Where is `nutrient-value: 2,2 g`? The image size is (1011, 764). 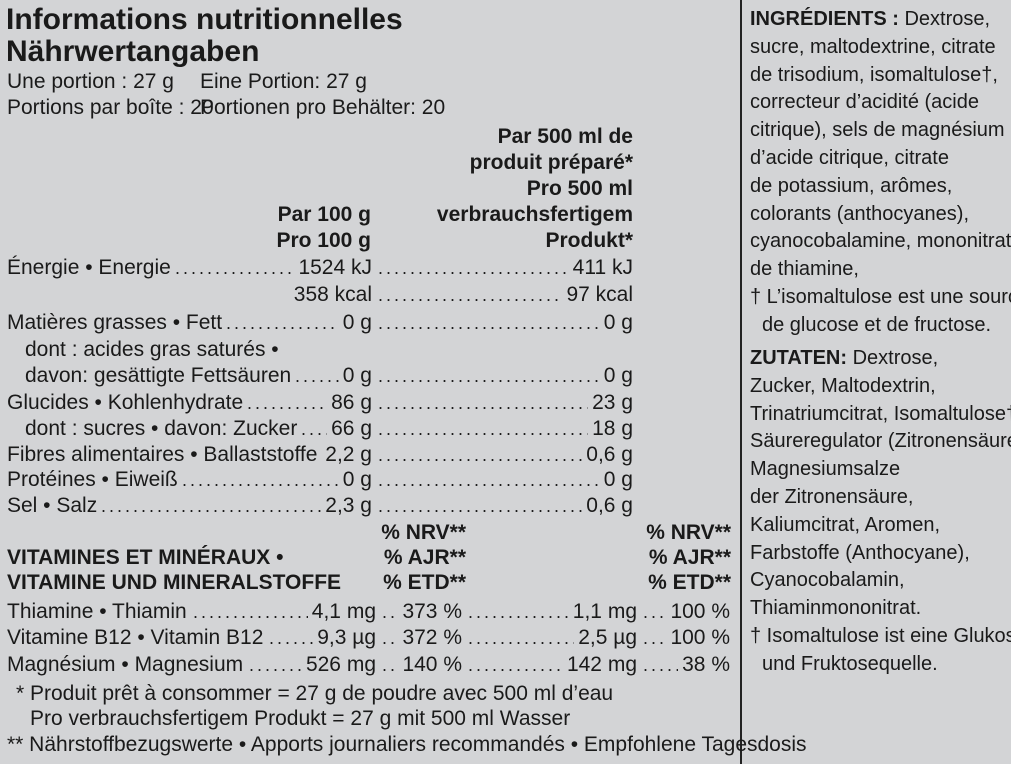
nutrient-value: 2,2 g is located at coordinates (348, 454).